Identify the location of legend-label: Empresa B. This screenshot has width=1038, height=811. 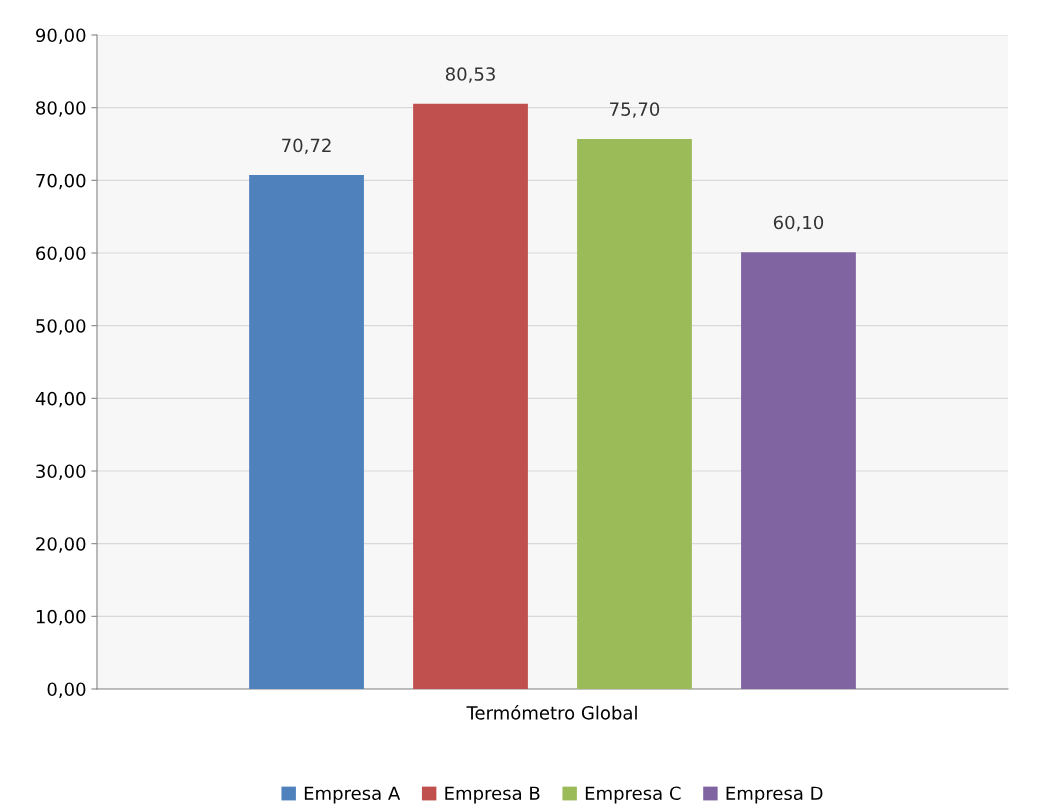
(492, 795).